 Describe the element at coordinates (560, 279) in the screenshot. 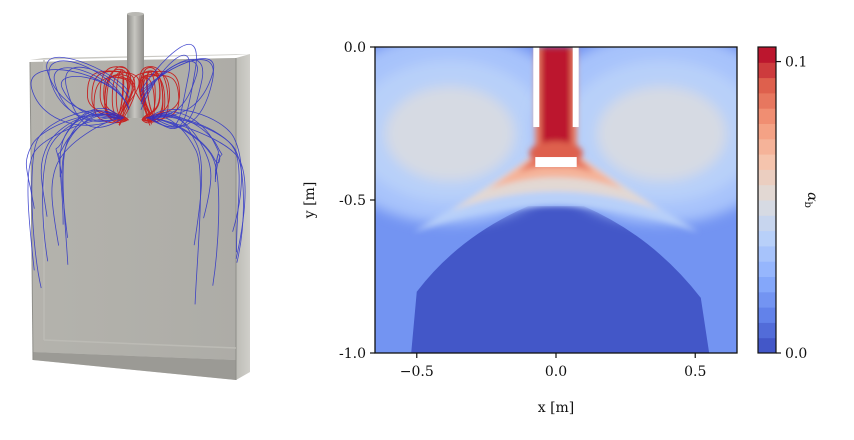

I see `contour-low-region` at that location.